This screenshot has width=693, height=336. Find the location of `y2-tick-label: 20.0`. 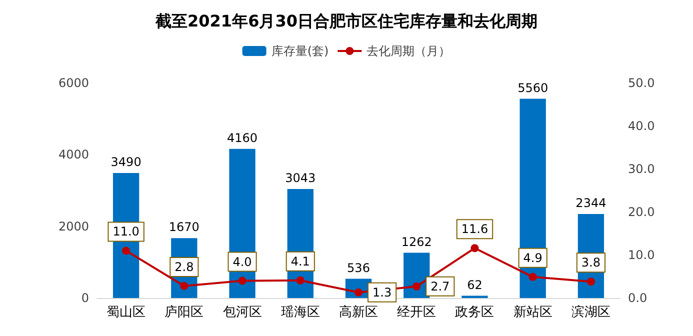

y2-tick-label: 20.0 is located at coordinates (641, 212).